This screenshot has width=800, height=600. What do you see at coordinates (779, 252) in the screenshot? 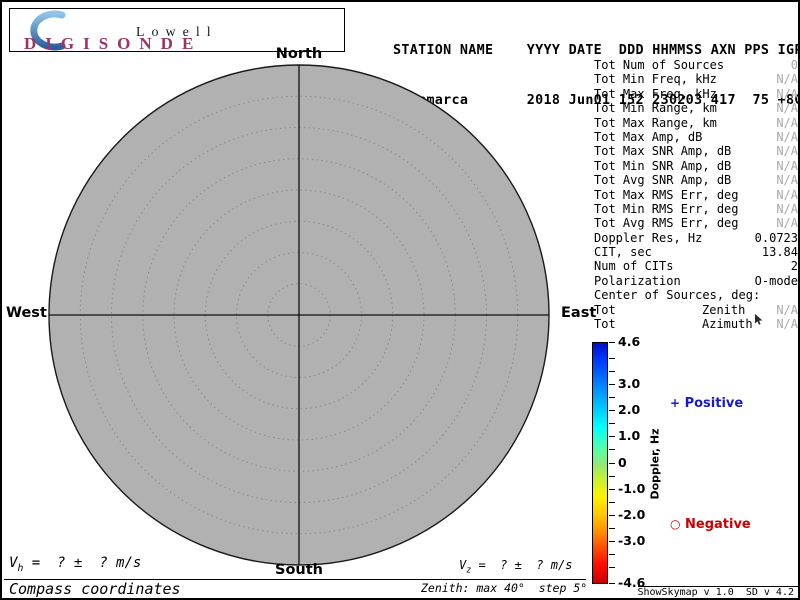
I see `stats-value: 13.84` at bounding box center [779, 252].